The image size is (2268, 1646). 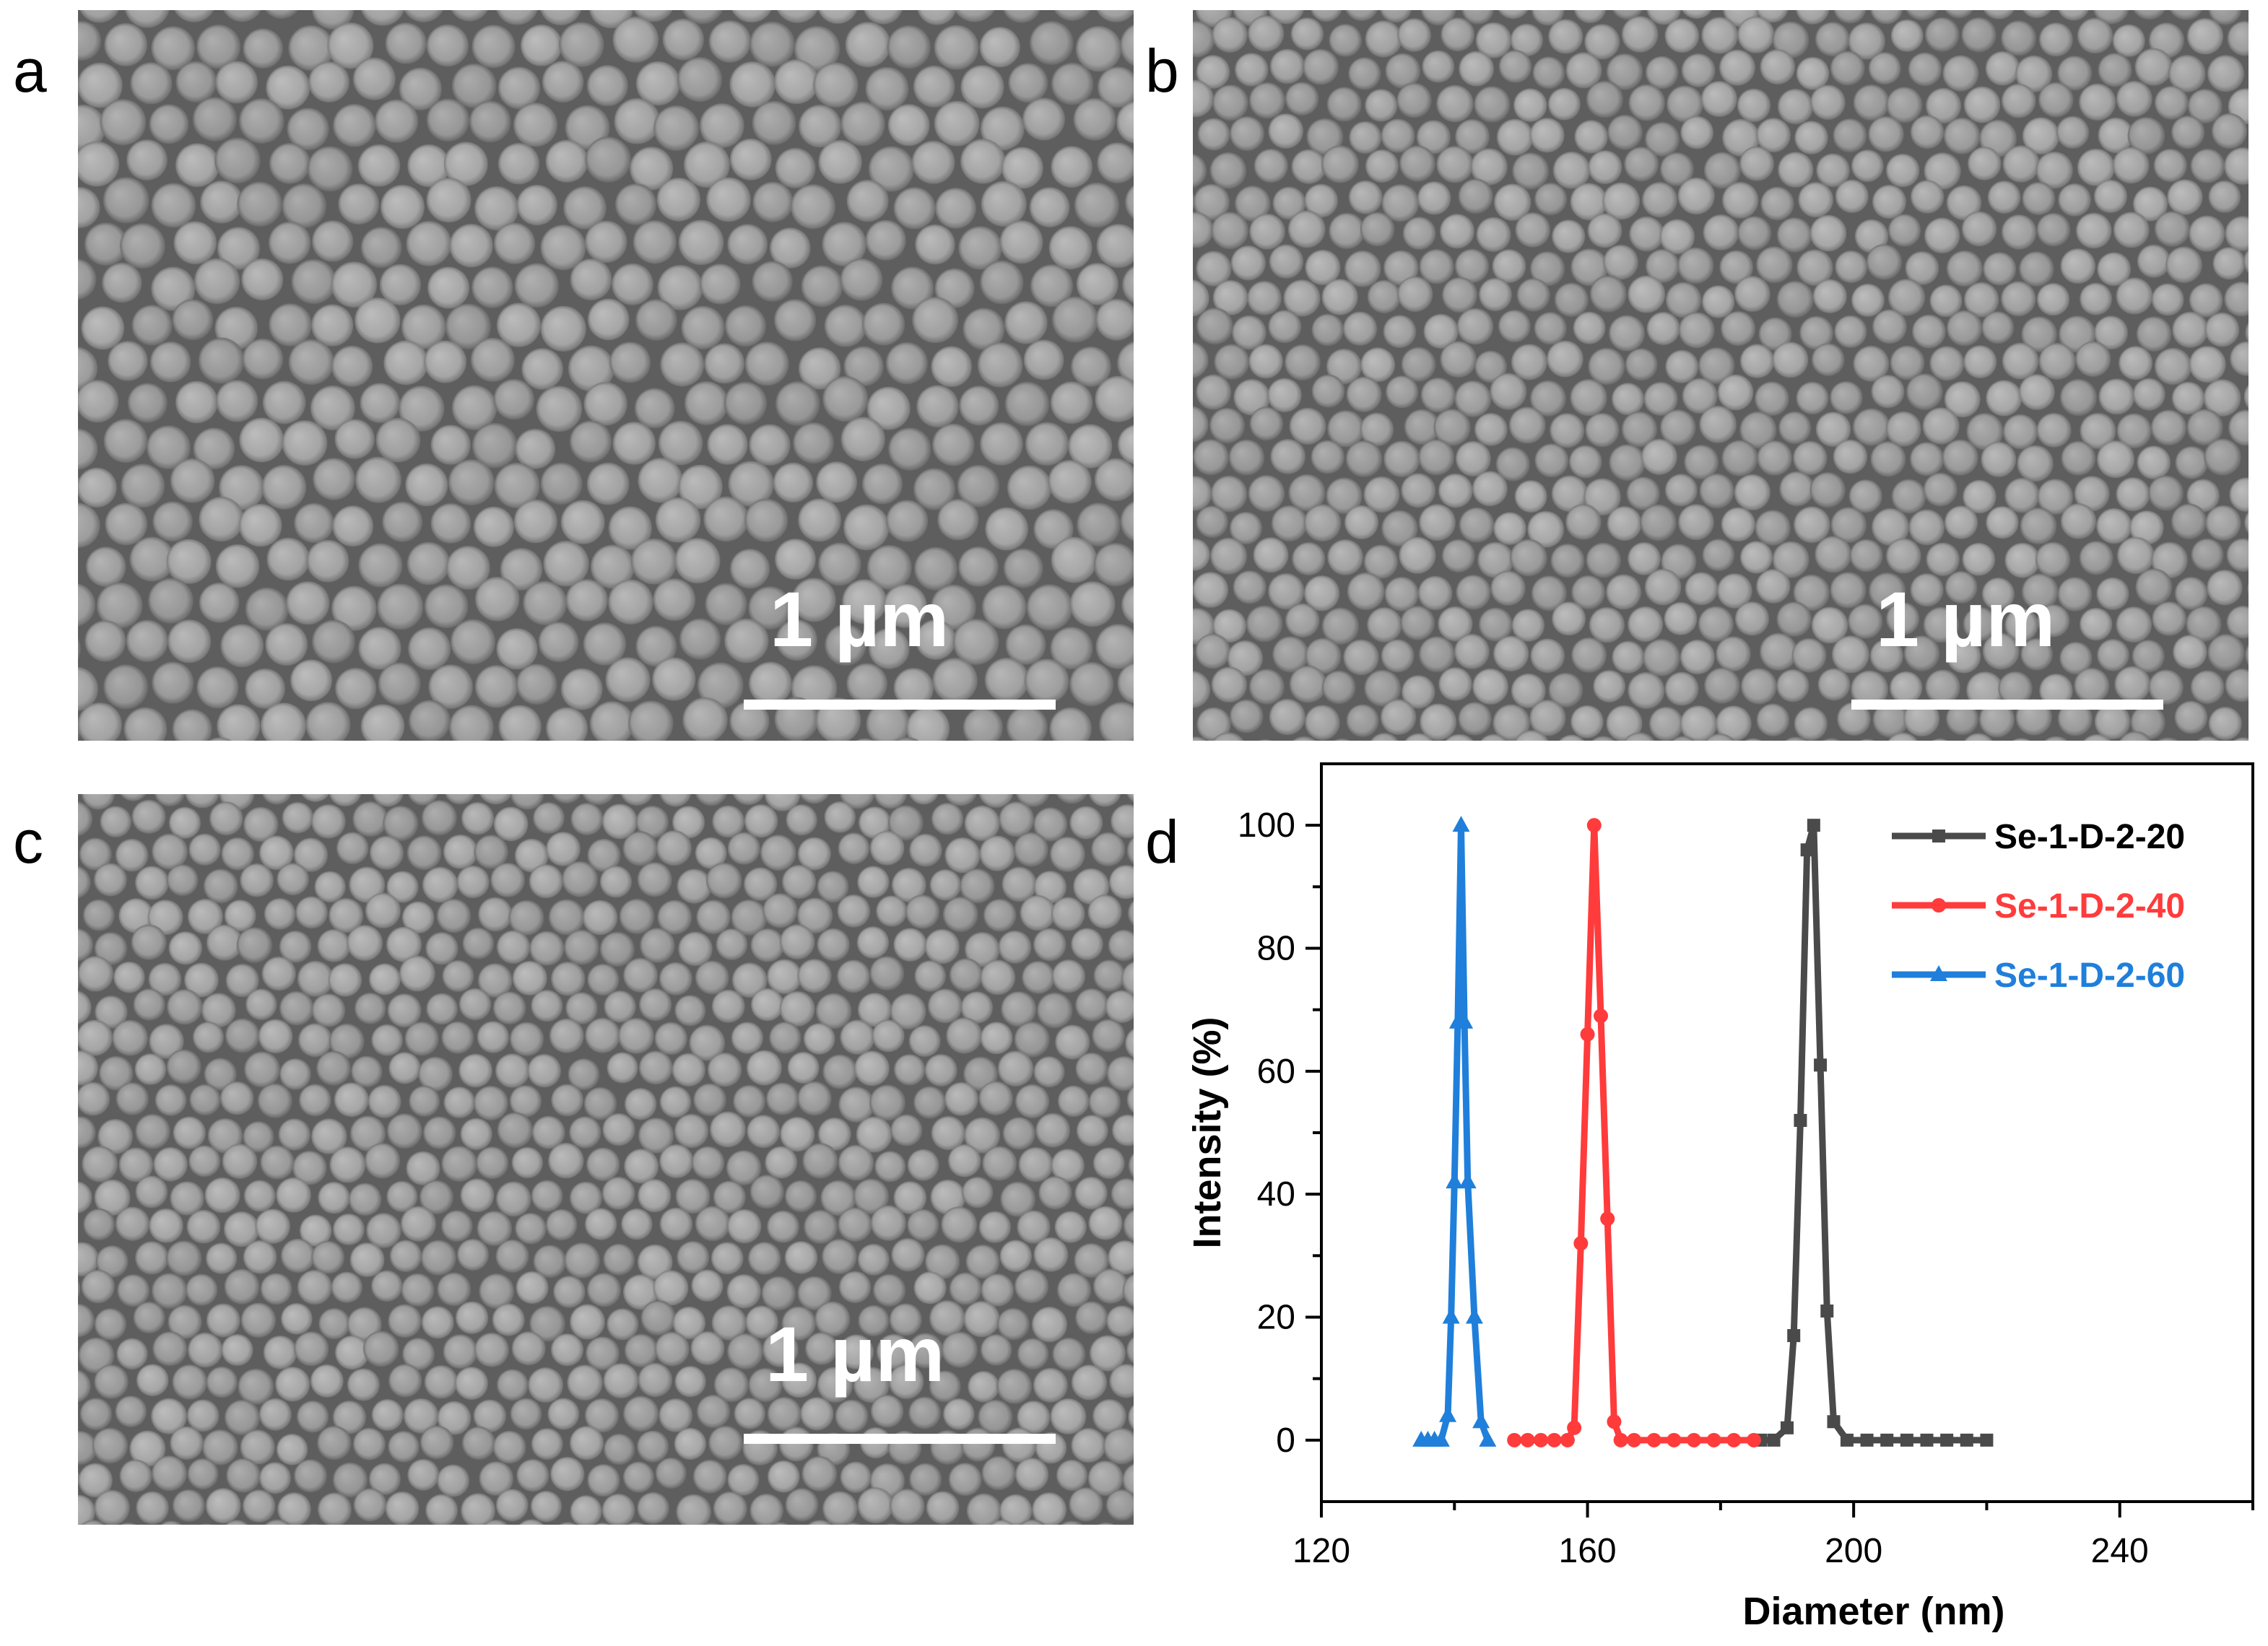 What do you see at coordinates (1873, 1612) in the screenshot?
I see `x-axis-label: Diameter (nm)` at bounding box center [1873, 1612].